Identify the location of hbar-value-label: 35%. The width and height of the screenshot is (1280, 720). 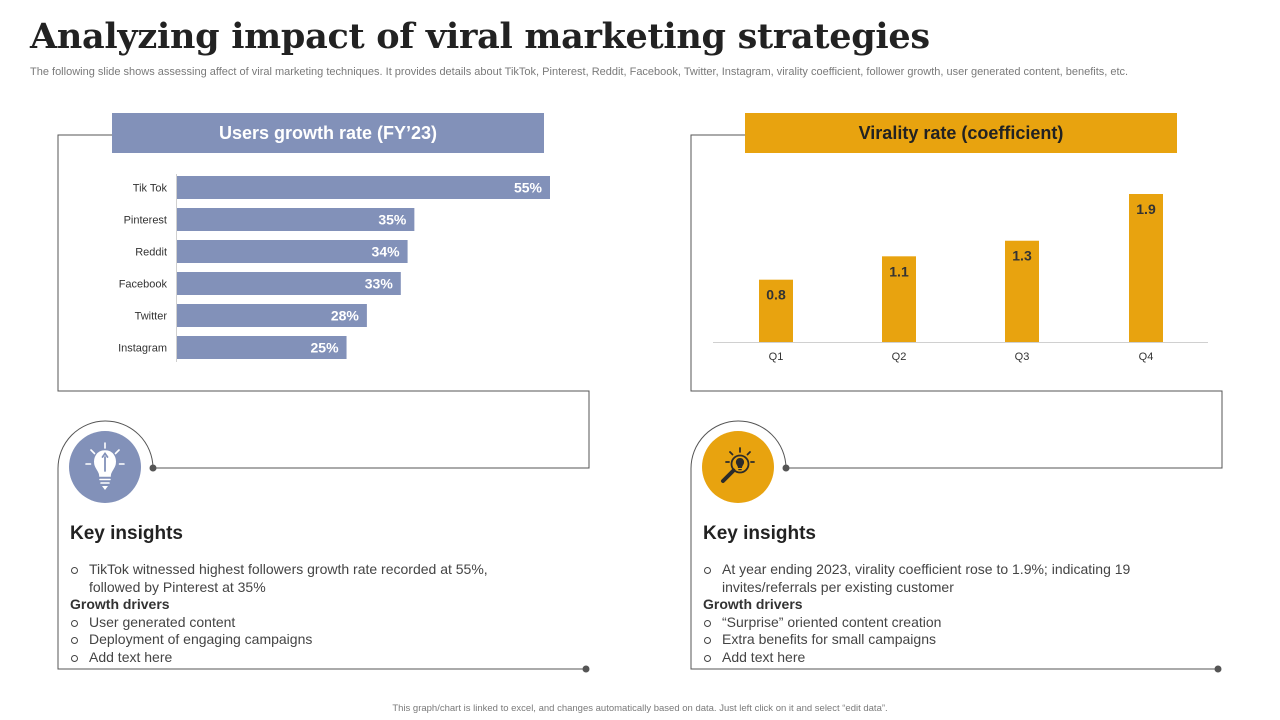
(392, 220).